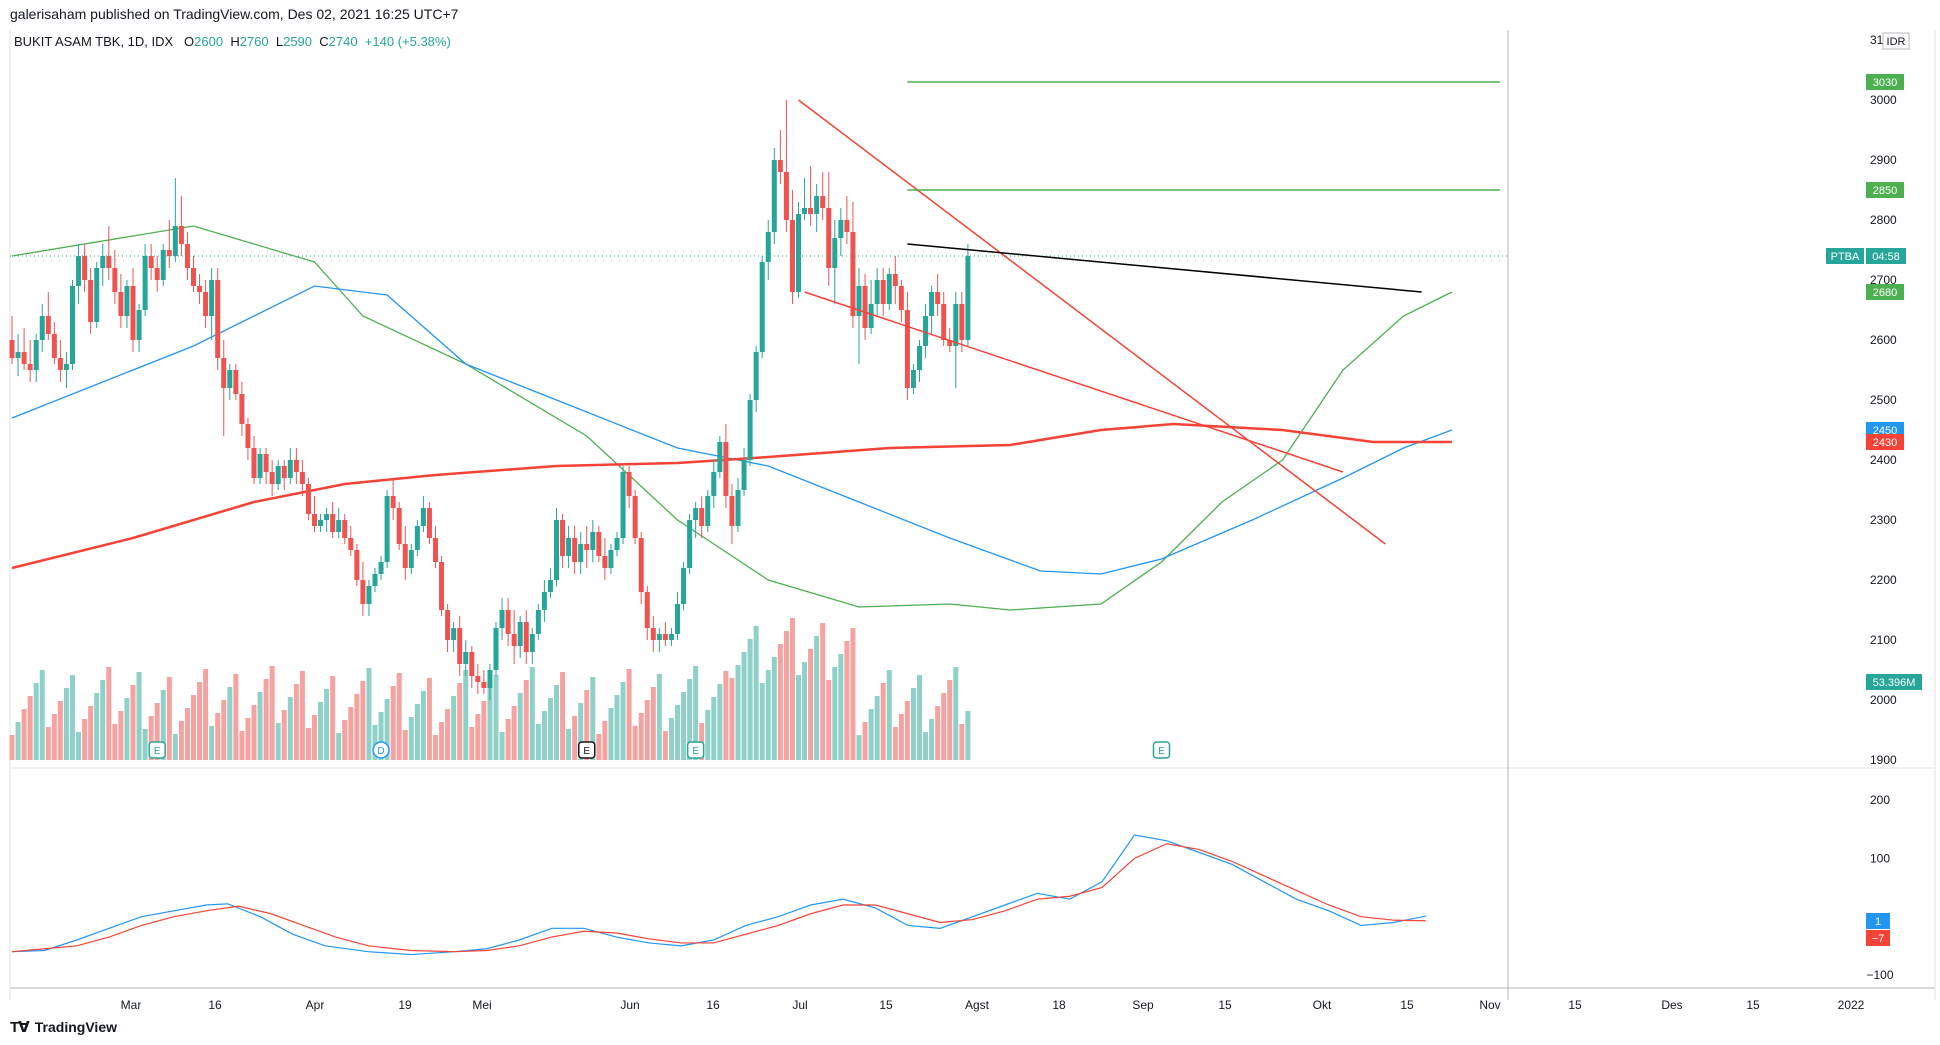 Image resolution: width=1940 pixels, height=1045 pixels. Describe the element at coordinates (343, 41) in the screenshot. I see `close-value: 2740` at that location.